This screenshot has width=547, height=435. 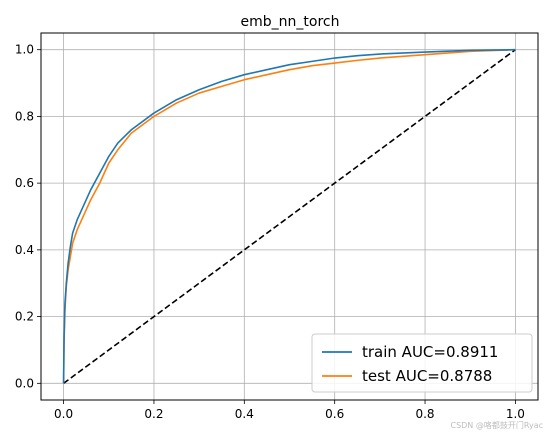 I want to click on x-tick-label: 0.0, so click(x=63, y=414).